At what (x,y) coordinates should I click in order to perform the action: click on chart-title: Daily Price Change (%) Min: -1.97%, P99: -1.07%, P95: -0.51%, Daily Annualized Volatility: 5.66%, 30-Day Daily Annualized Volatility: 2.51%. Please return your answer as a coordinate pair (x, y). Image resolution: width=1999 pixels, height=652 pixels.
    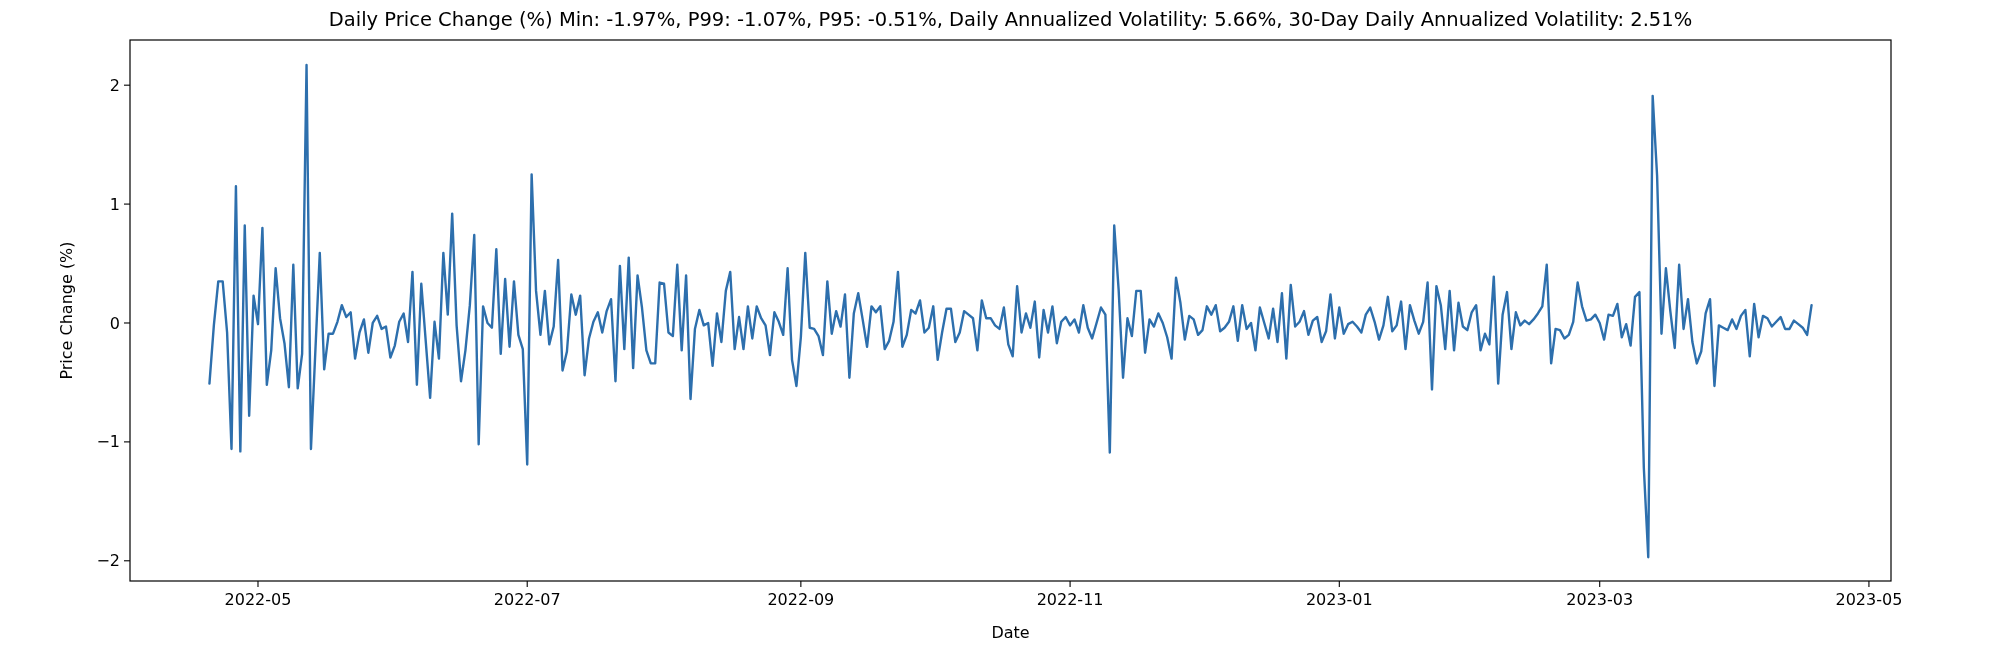
    Looking at the image, I should click on (1010, 19).